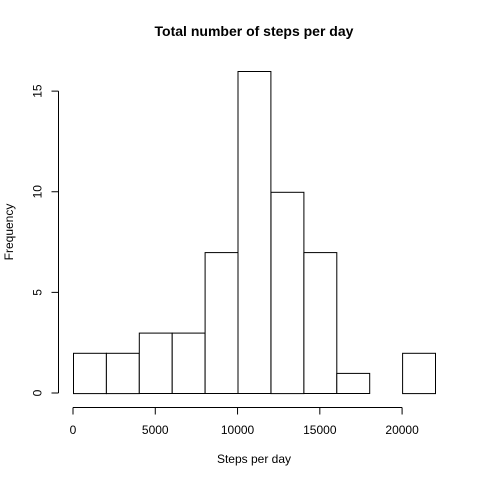 This screenshot has height=480, width=480. I want to click on x-tick-label: 15000, so click(320, 430).